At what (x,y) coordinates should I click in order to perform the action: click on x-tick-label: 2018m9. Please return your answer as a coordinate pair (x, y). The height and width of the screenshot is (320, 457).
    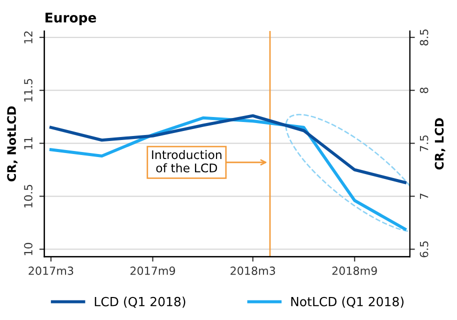
    Looking at the image, I should click on (354, 270).